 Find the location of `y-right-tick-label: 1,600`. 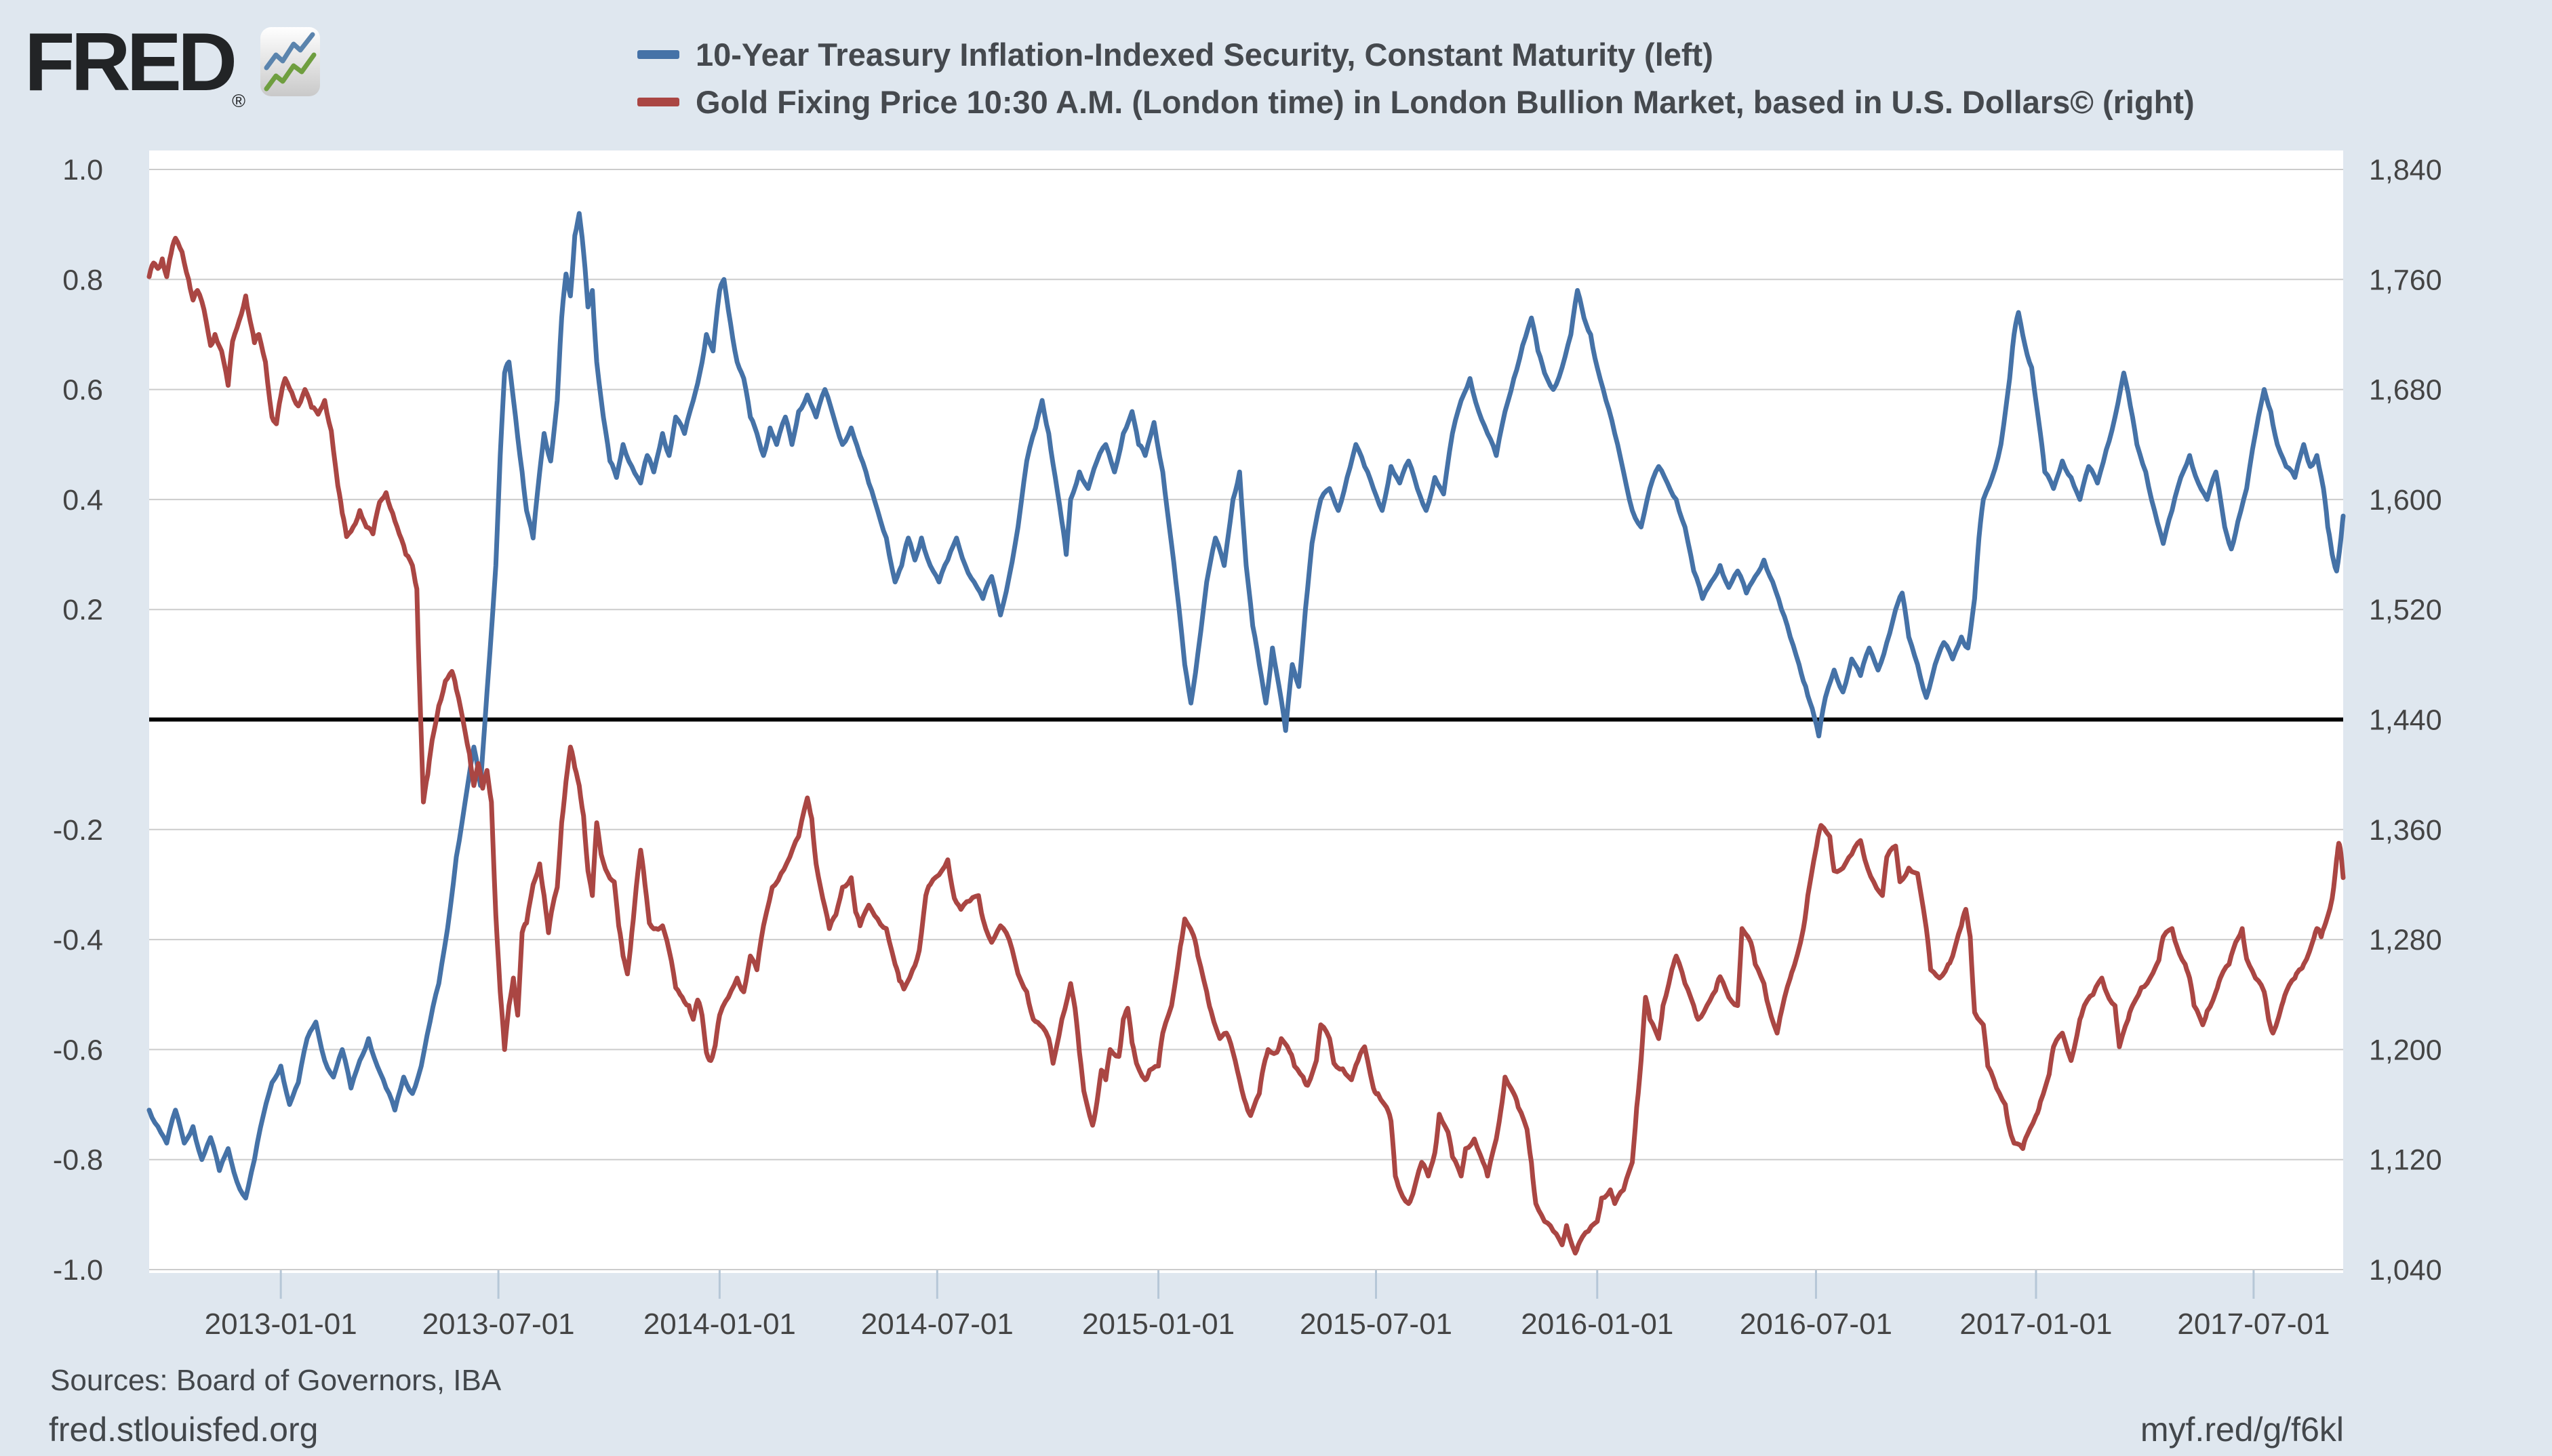

y-right-tick-label: 1,600 is located at coordinates (2406, 500).